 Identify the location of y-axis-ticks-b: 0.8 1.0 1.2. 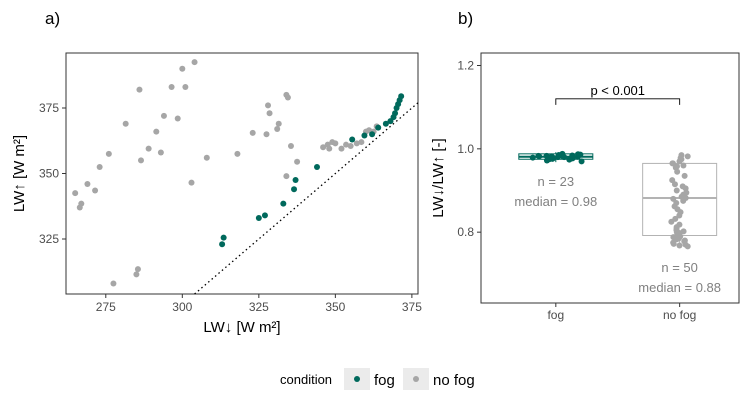
(469, 149).